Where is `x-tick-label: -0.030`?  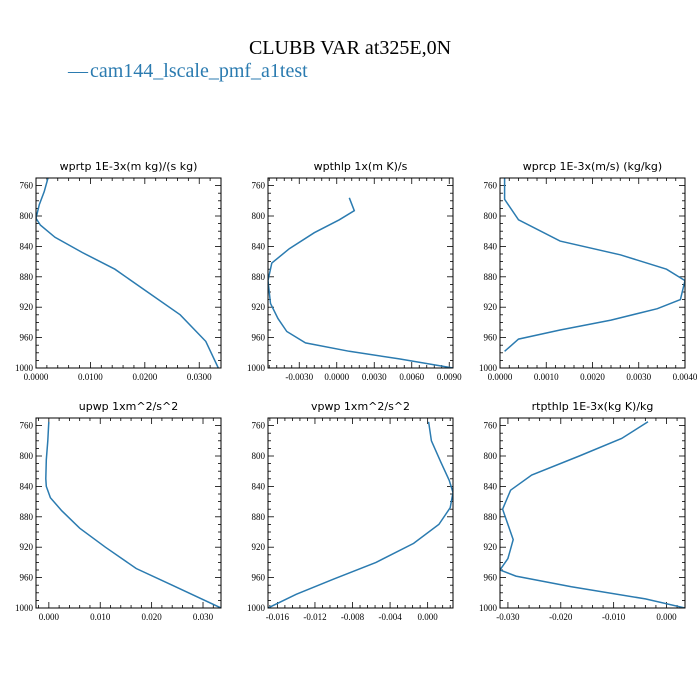
x-tick-label: -0.030 is located at coordinates (508, 617).